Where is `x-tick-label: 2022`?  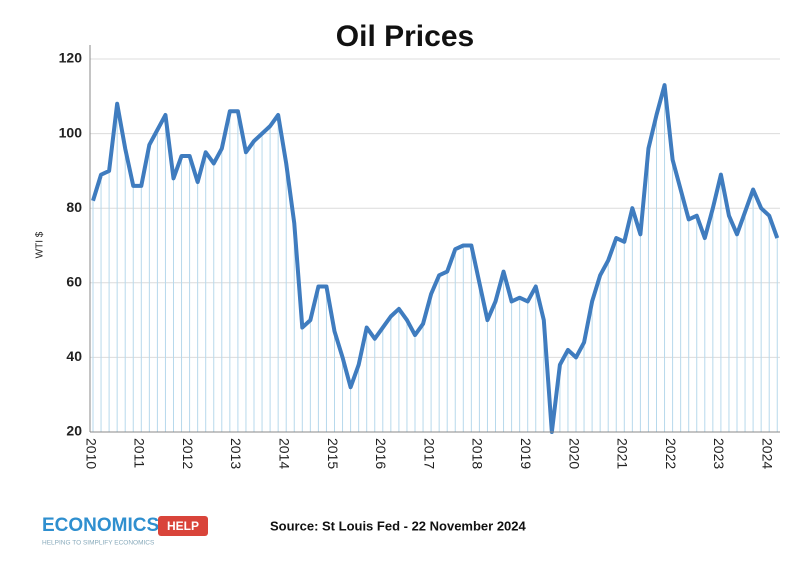 x-tick-label: 2022 is located at coordinates (671, 453).